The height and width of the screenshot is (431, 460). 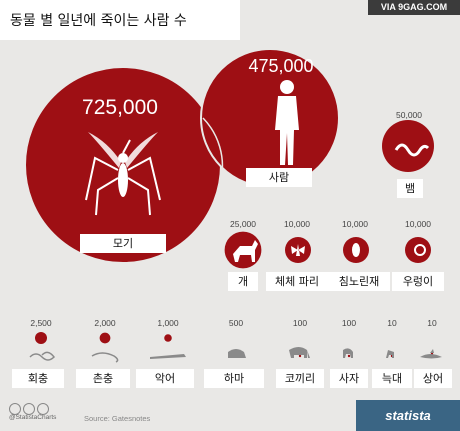 What do you see at coordinates (236, 323) in the screenshot?
I see `value-label-hippo: 500` at bounding box center [236, 323].